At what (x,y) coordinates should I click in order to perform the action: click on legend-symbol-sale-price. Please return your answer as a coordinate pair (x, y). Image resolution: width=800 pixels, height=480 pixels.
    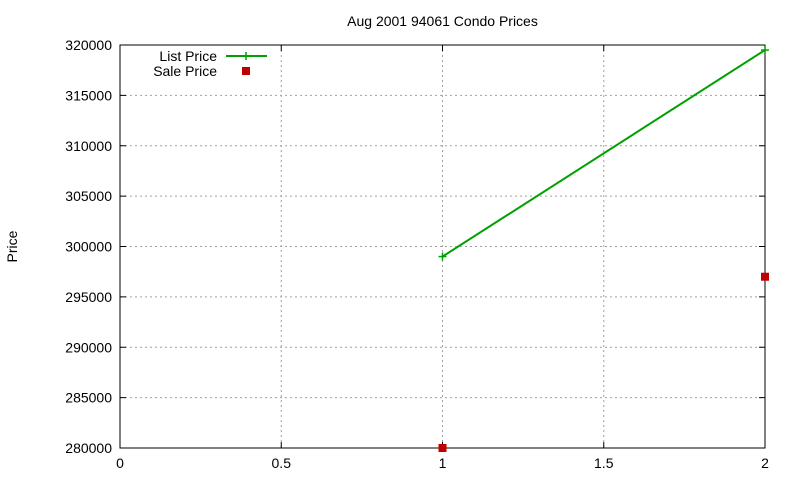
    Looking at the image, I should click on (246, 71).